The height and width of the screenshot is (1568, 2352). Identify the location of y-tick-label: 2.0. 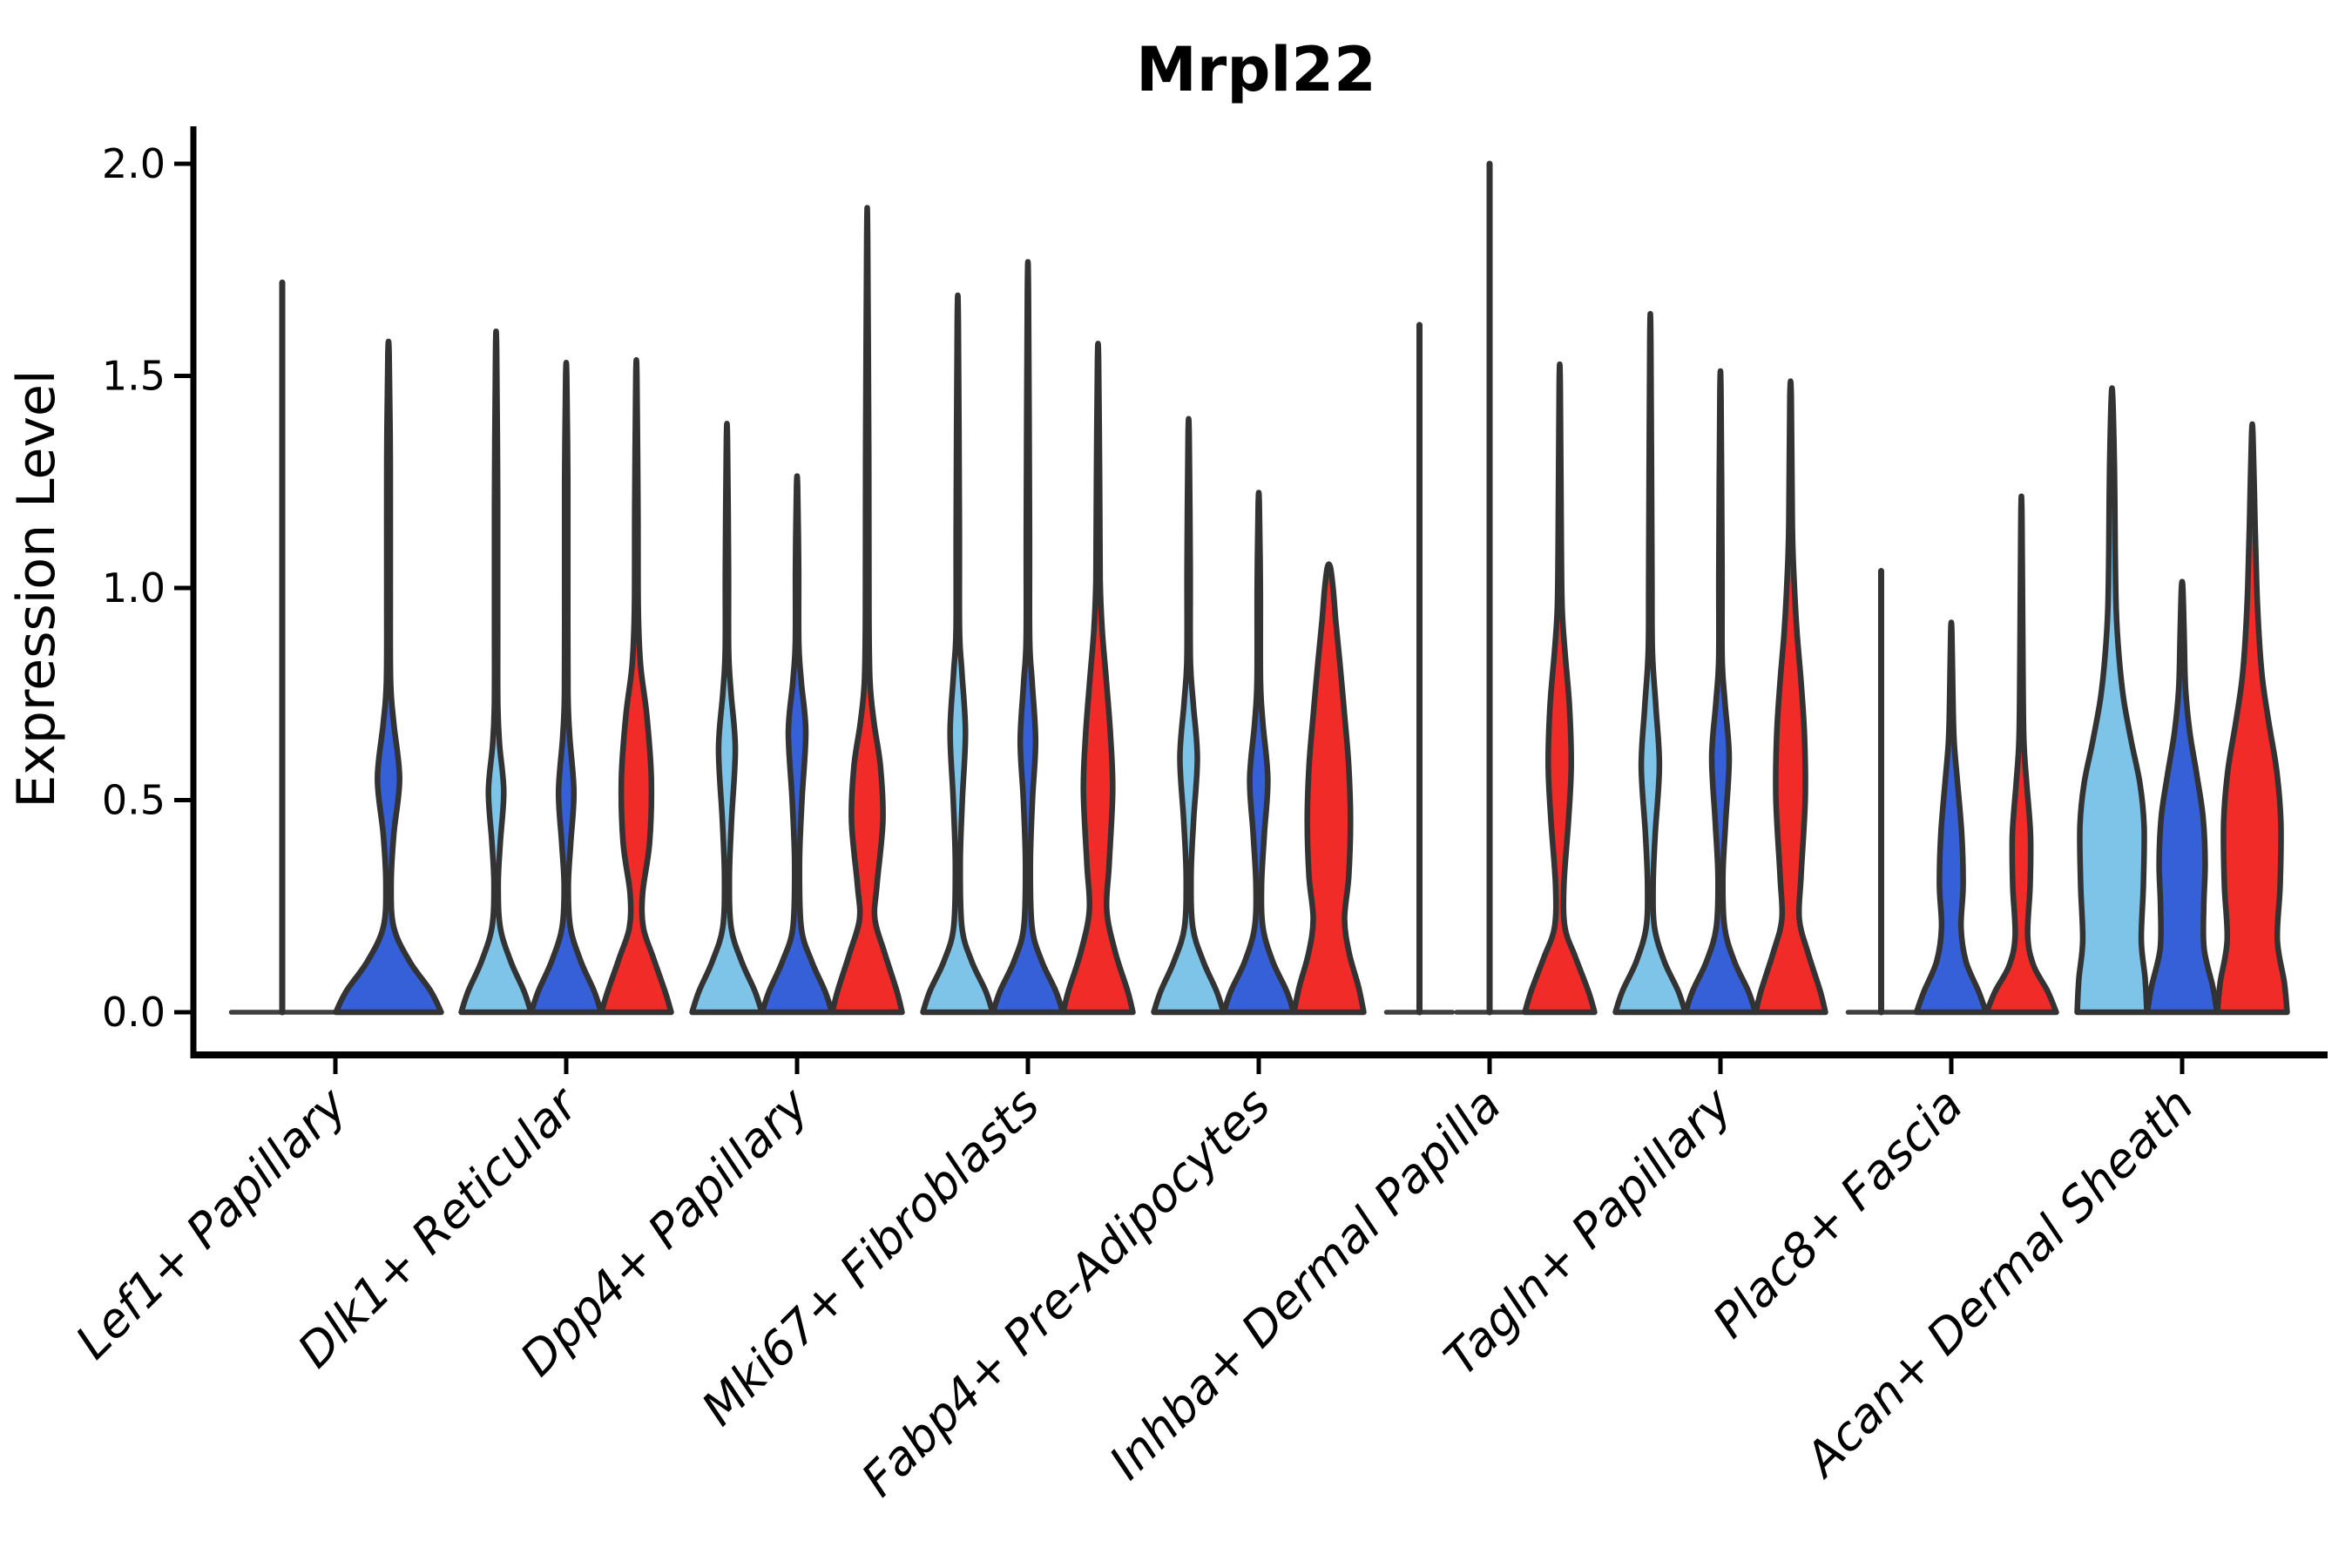
(134, 163).